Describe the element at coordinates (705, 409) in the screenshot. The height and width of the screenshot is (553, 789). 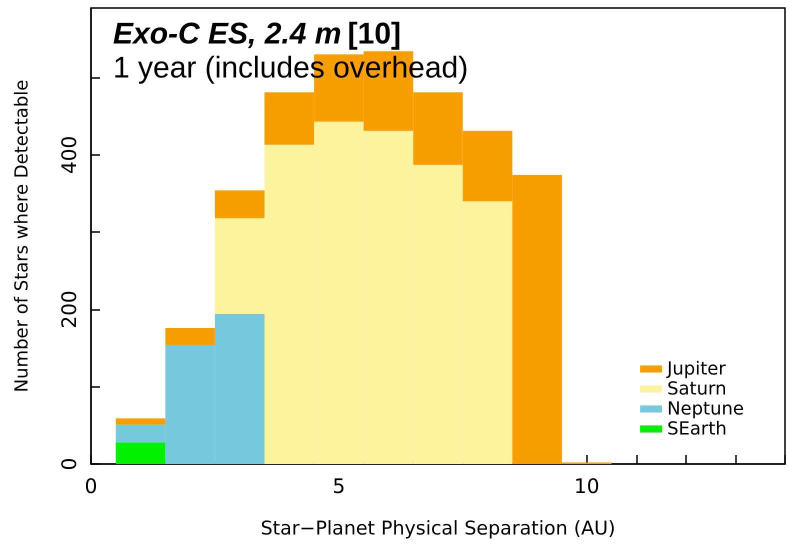
I see `legend-label: Neptune` at that location.